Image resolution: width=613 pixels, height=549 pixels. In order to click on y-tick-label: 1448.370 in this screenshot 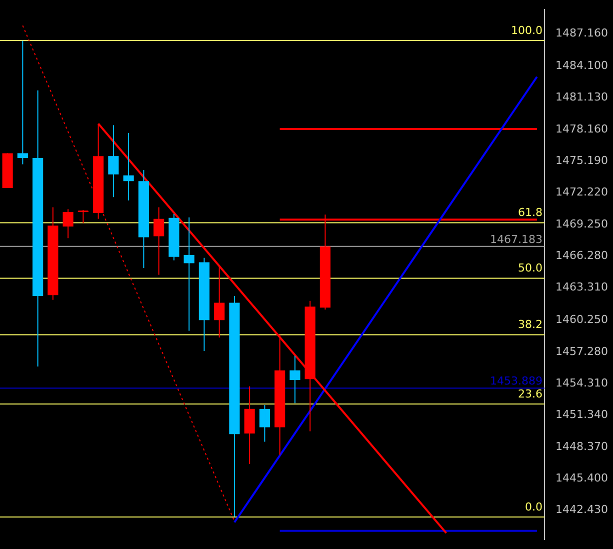, I will do `click(582, 446)`.